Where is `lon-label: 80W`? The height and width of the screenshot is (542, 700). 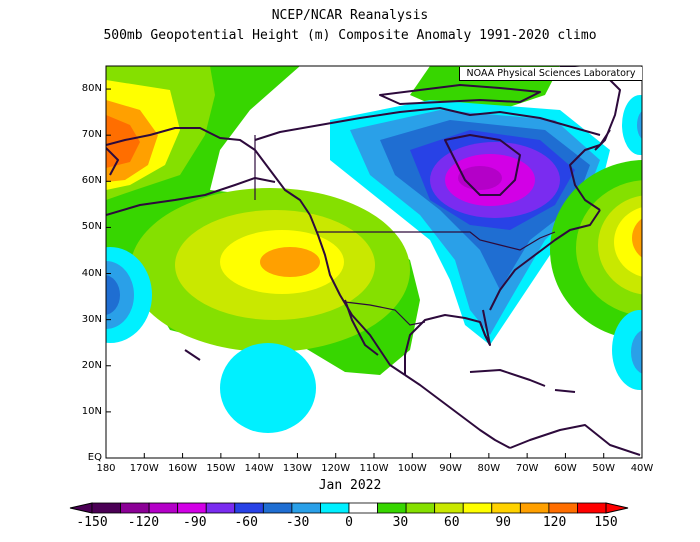
lon-label: 80W is located at coordinates (489, 468).